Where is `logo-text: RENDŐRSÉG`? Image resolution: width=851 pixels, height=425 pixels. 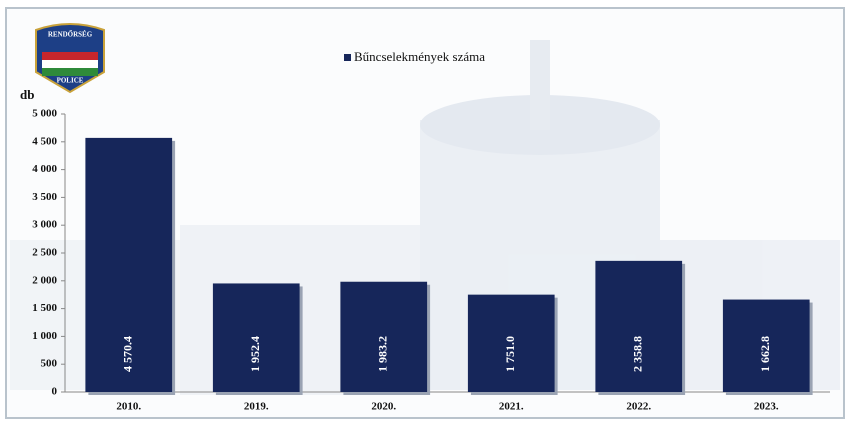 logo-text: RENDŐRSÉG is located at coordinates (70, 35).